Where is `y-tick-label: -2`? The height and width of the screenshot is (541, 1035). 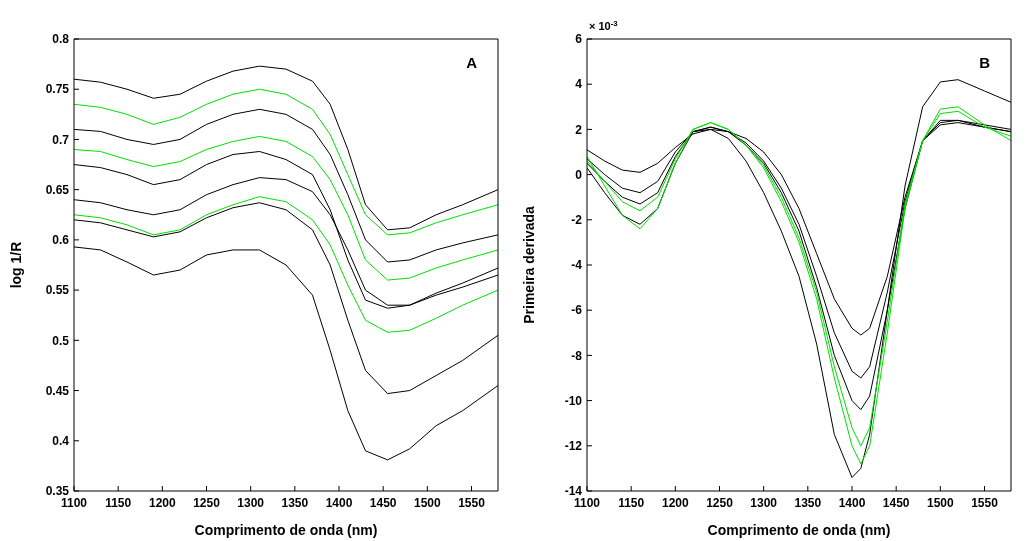 y-tick-label: -2 is located at coordinates (577, 220).